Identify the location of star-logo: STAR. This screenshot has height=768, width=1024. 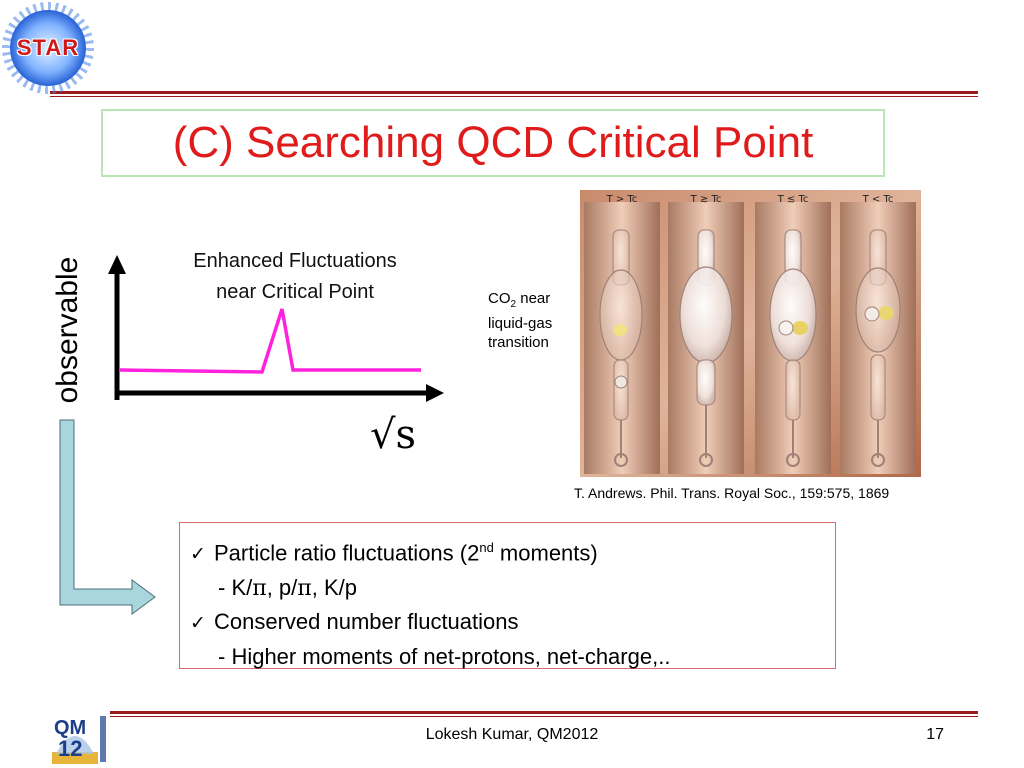
(48, 48).